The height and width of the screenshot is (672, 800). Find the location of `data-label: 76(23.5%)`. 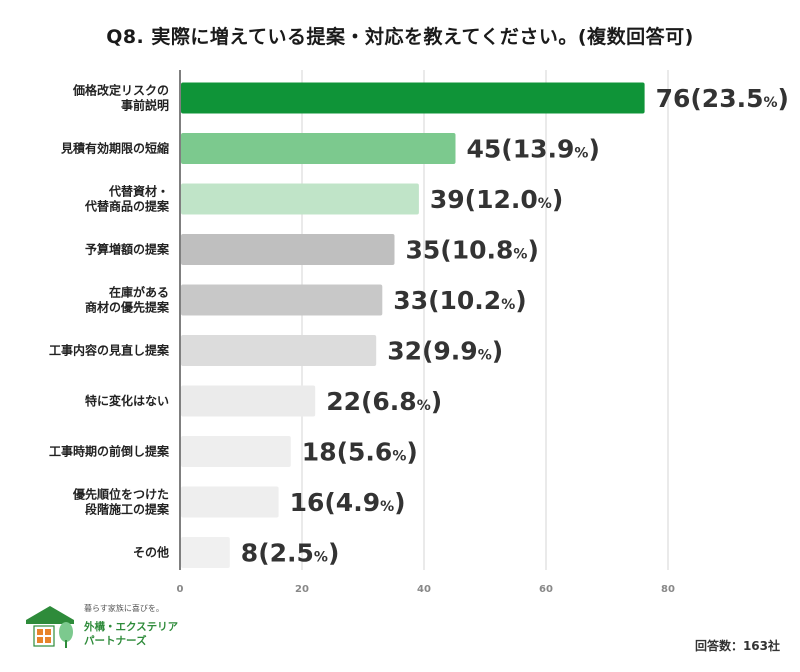

data-label: 76(23.5%) is located at coordinates (722, 98).